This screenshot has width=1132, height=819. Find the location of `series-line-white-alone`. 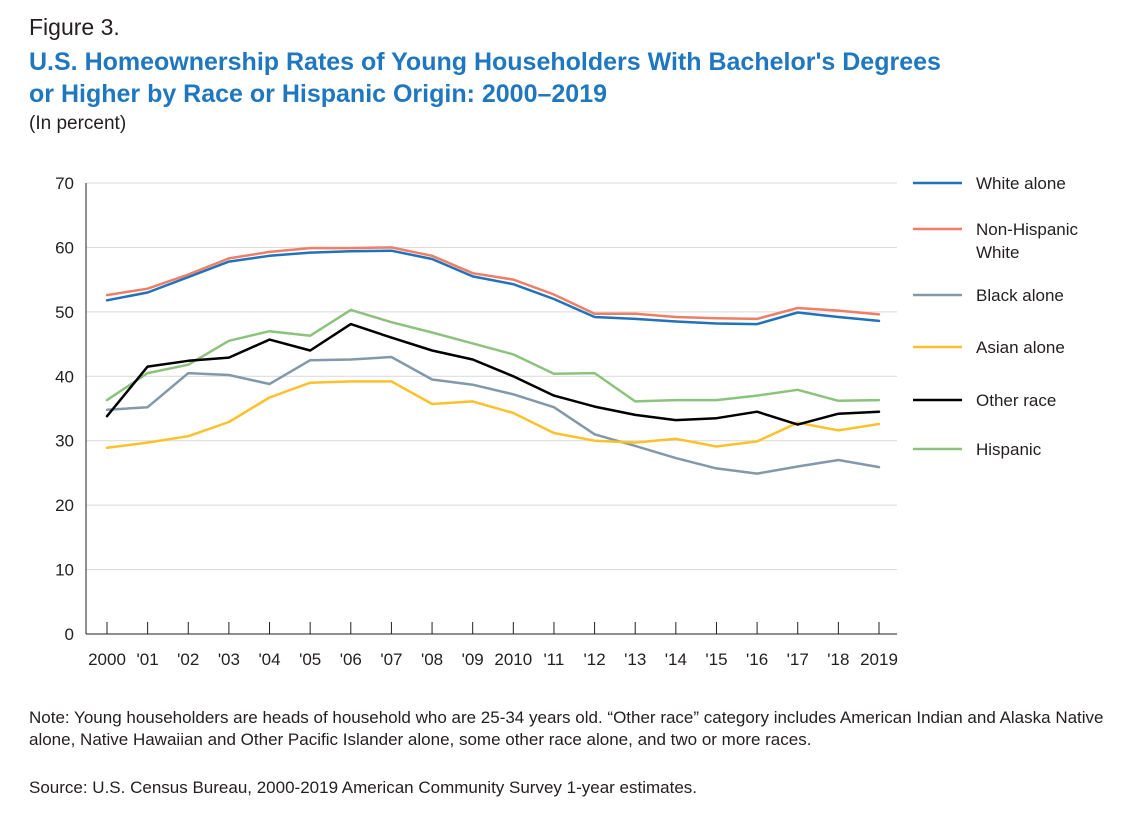

series-line-white-alone is located at coordinates (493, 287).